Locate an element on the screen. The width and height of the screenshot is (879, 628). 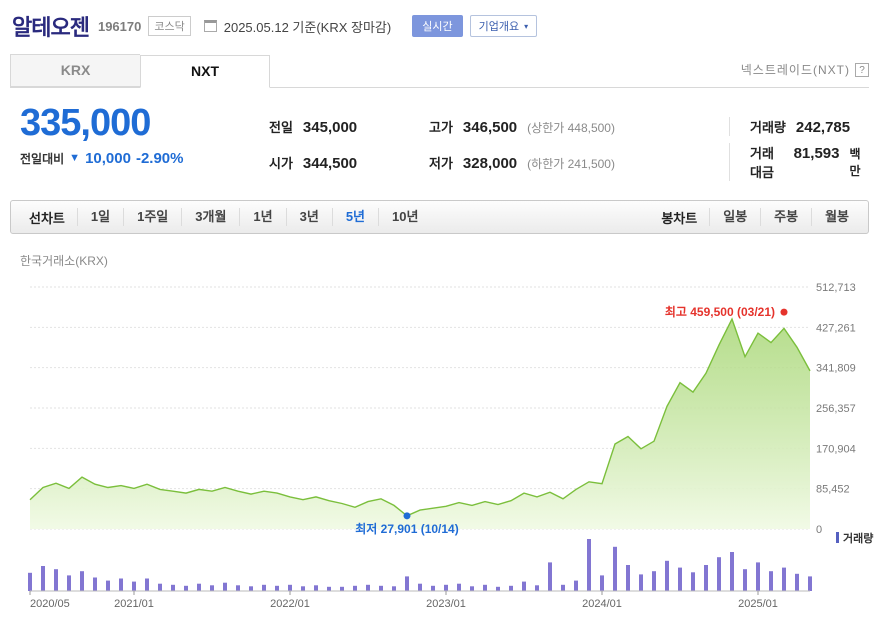
tab-nxt: NXT is located at coordinates (205, 71).